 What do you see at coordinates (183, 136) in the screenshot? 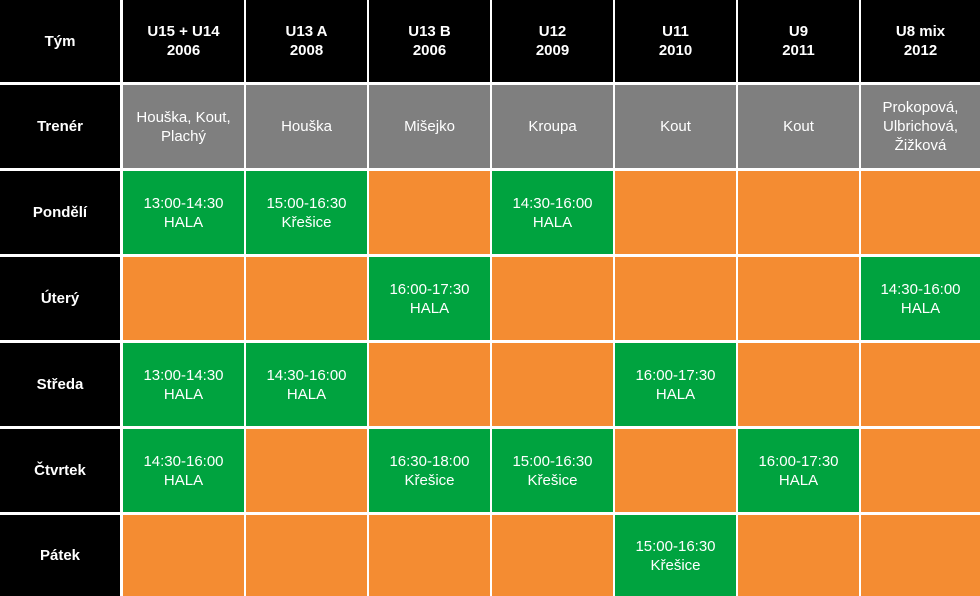
I see `trainer-cell-text: Plachý` at bounding box center [183, 136].